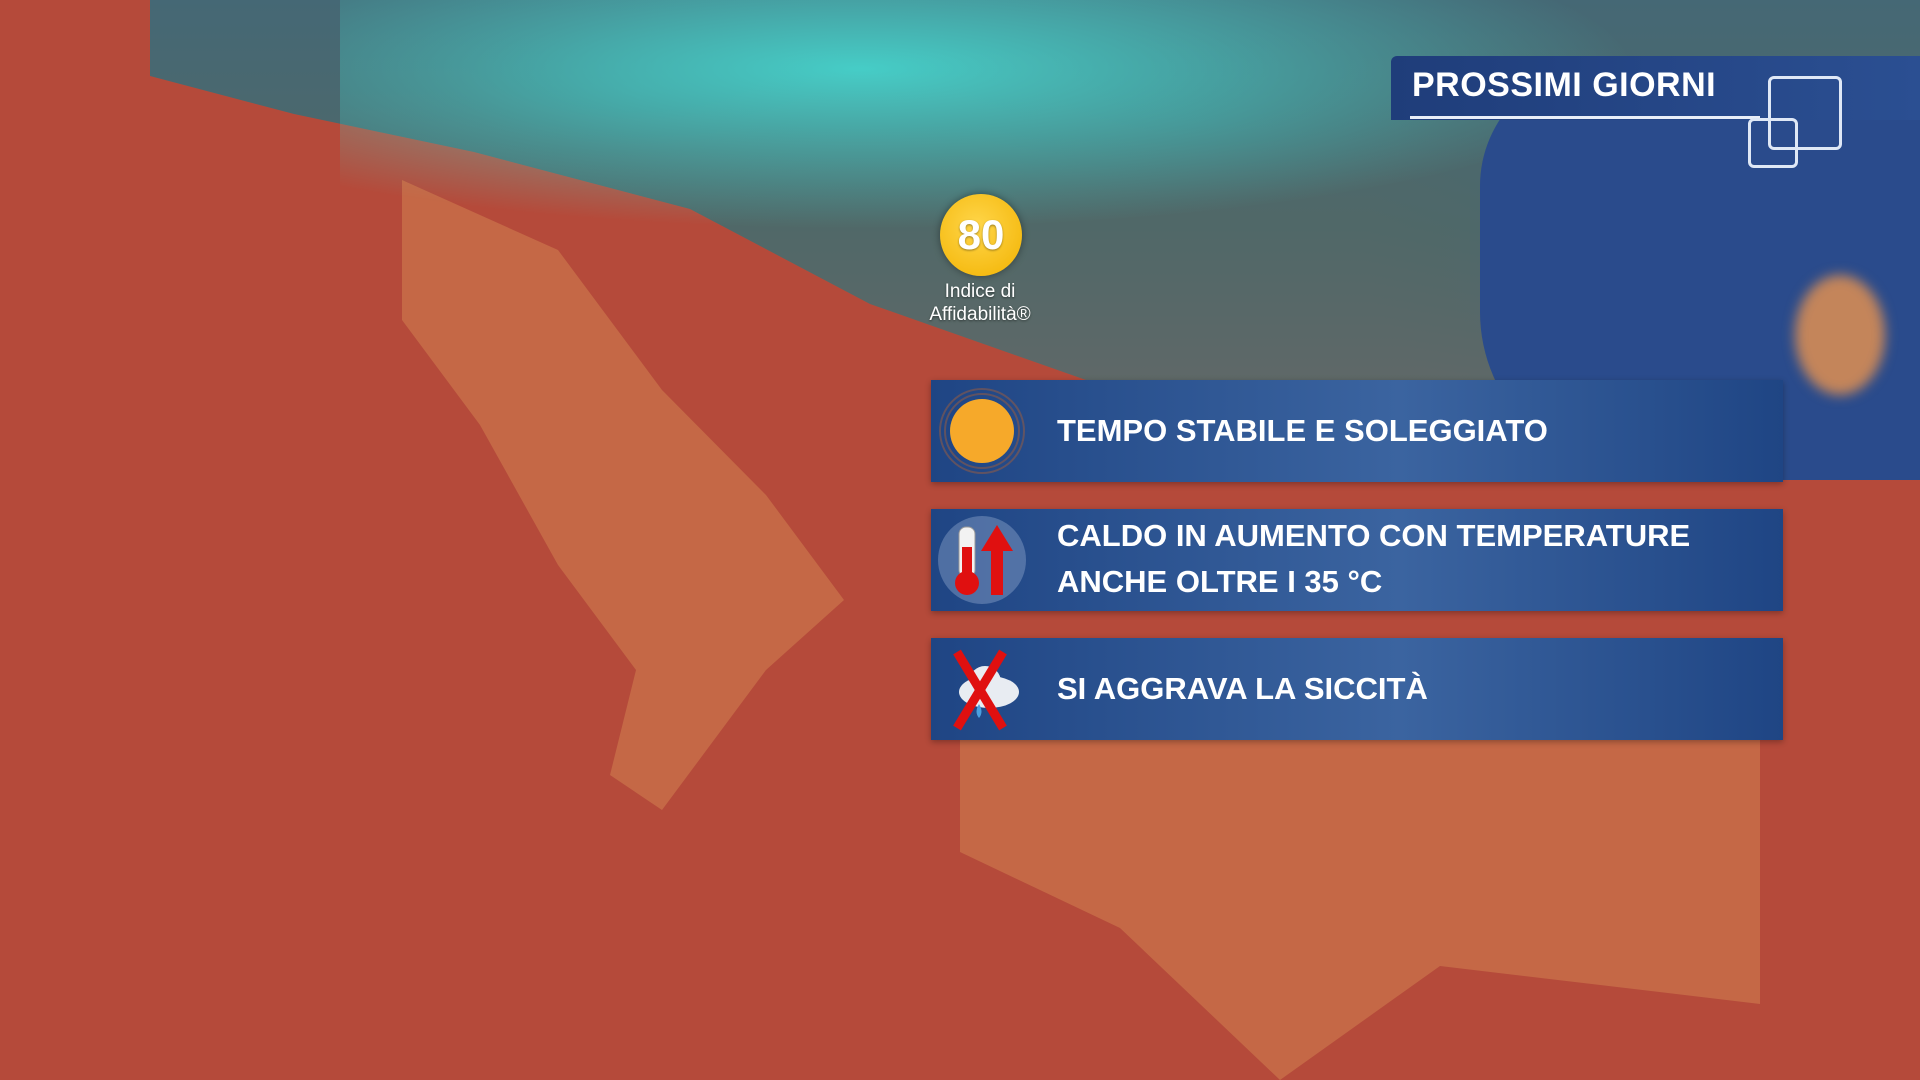  I want to click on heat-spot, so click(1840, 335).